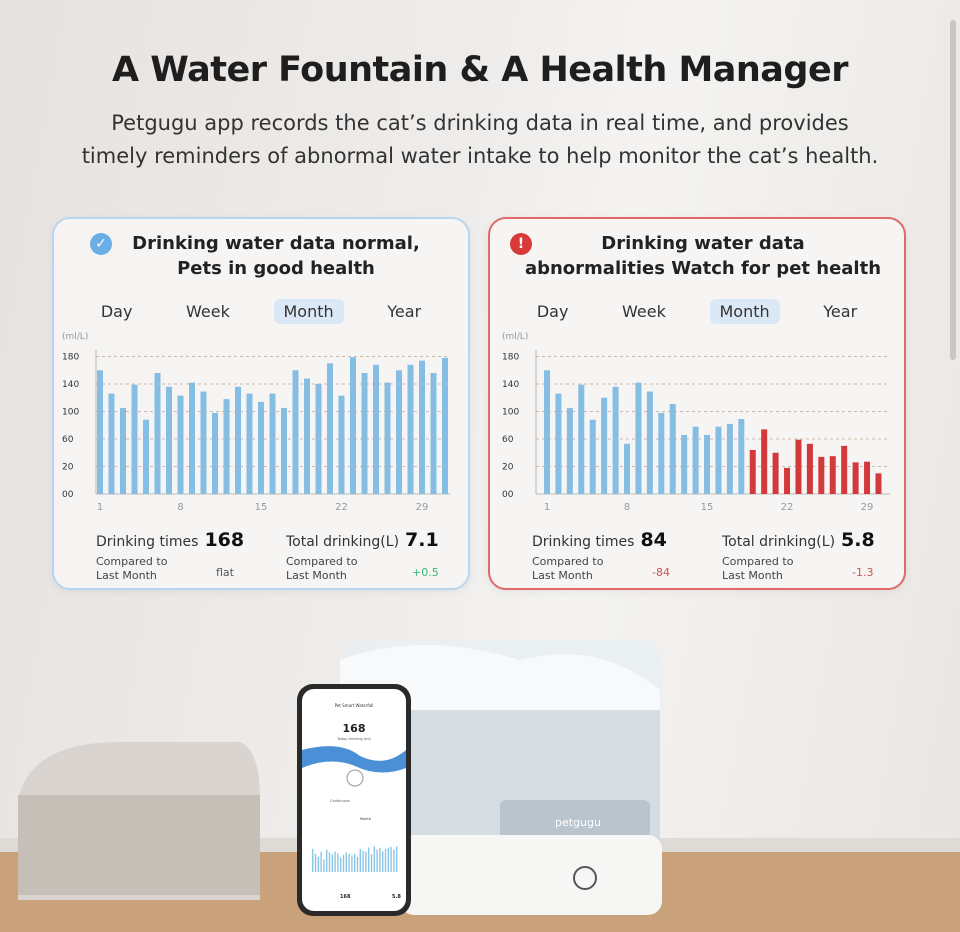 This screenshot has height=932, width=960. What do you see at coordinates (779, 542) in the screenshot?
I see `total-drinking-label: Total drinking(L)` at bounding box center [779, 542].